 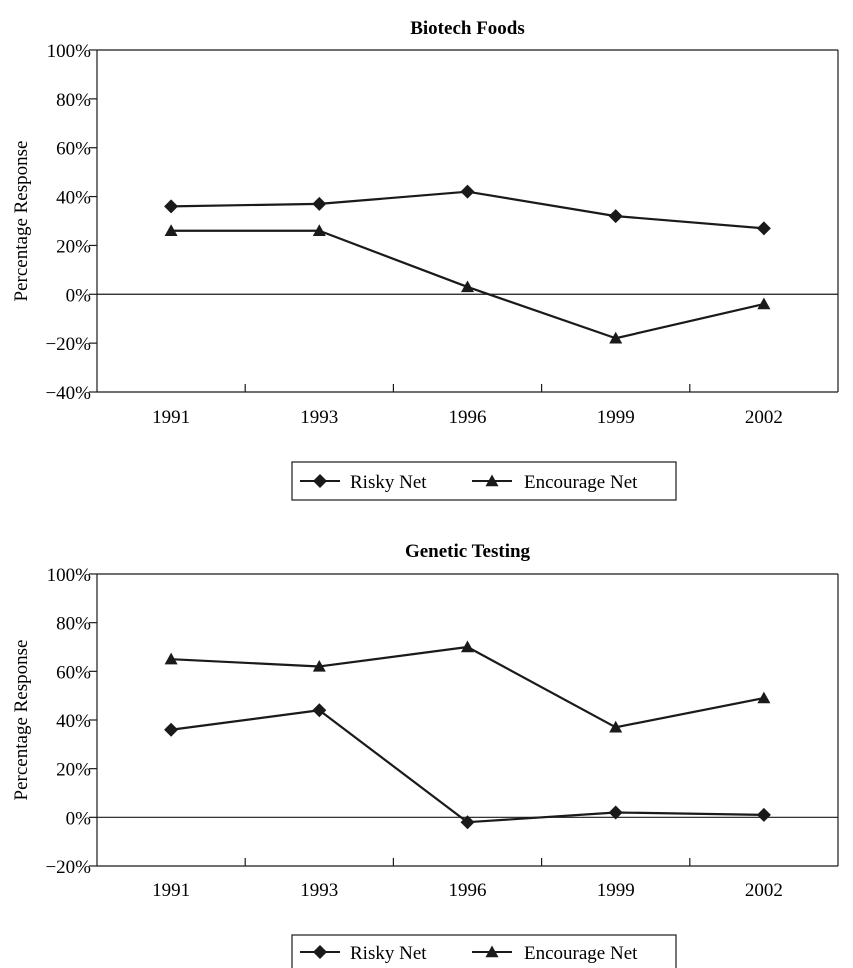 What do you see at coordinates (467, 28) in the screenshot?
I see `chart-title: Biotech Foods` at bounding box center [467, 28].